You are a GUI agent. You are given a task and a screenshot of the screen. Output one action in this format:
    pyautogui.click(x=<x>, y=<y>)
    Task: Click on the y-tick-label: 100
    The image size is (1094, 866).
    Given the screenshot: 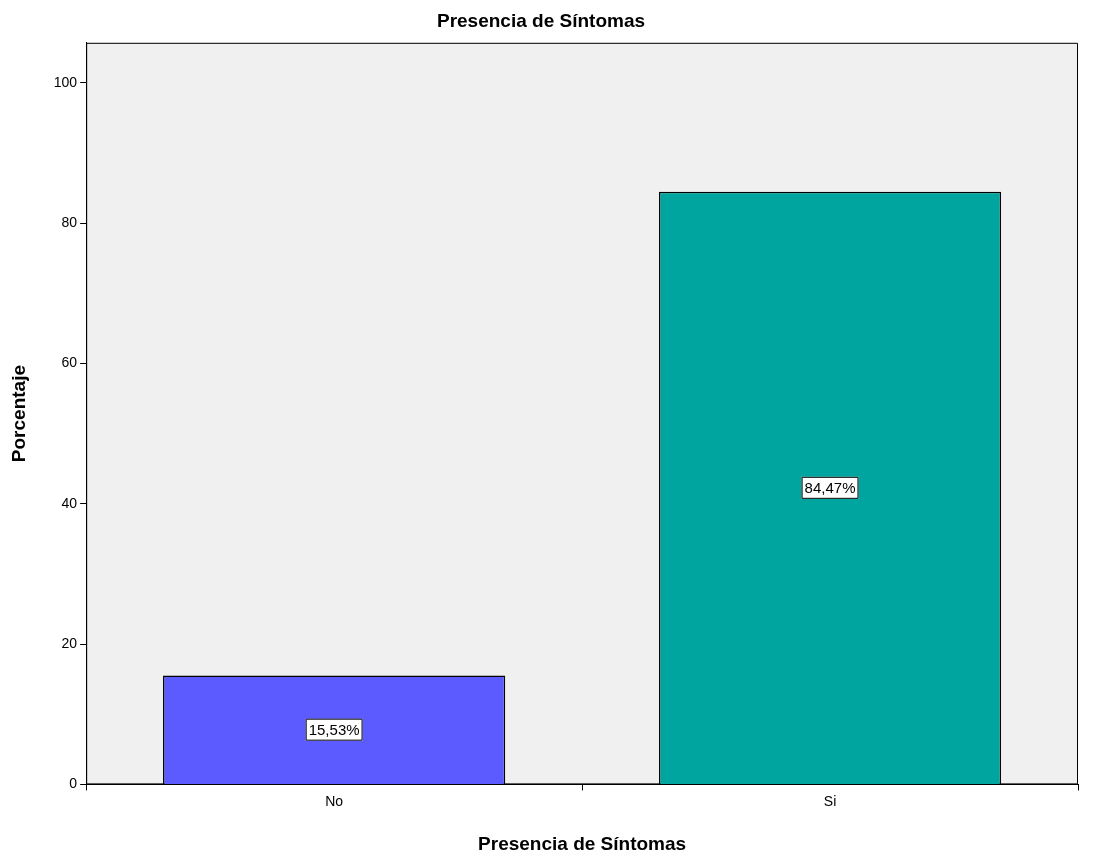 What is the action you would take?
    pyautogui.click(x=65, y=81)
    